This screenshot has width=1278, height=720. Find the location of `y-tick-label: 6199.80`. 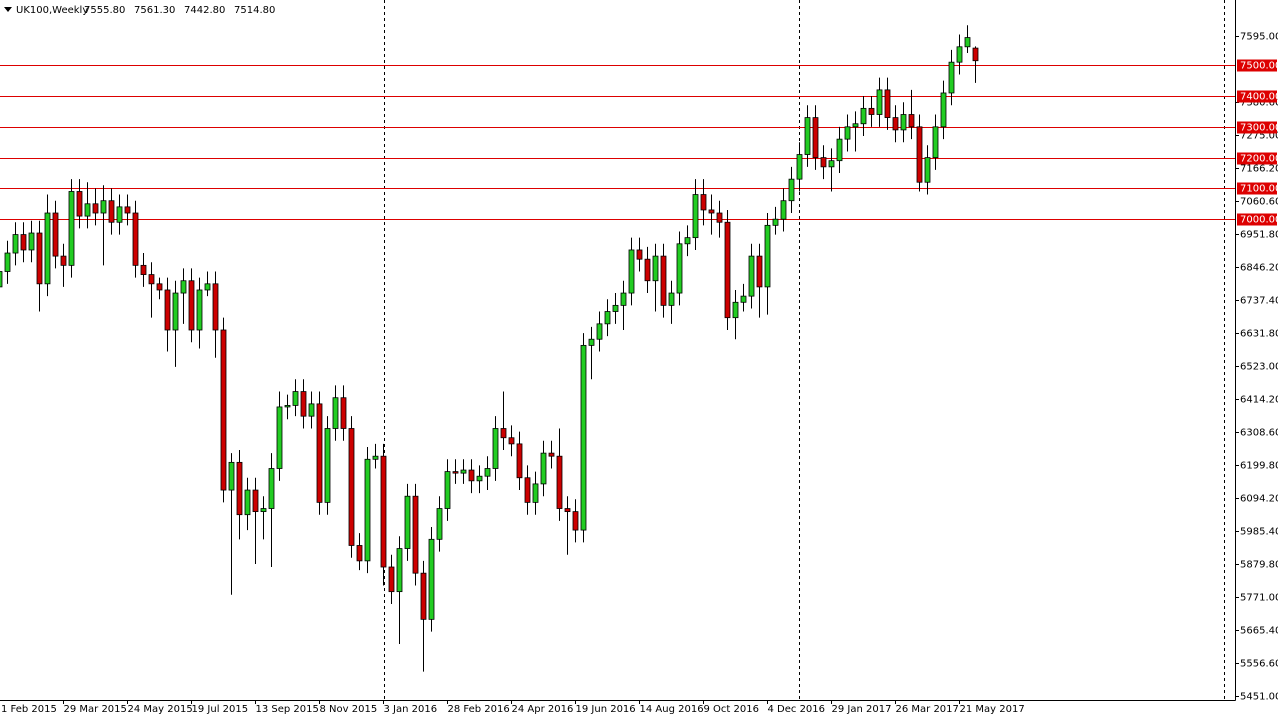

y-tick-label: 6199.80 is located at coordinates (1259, 466).